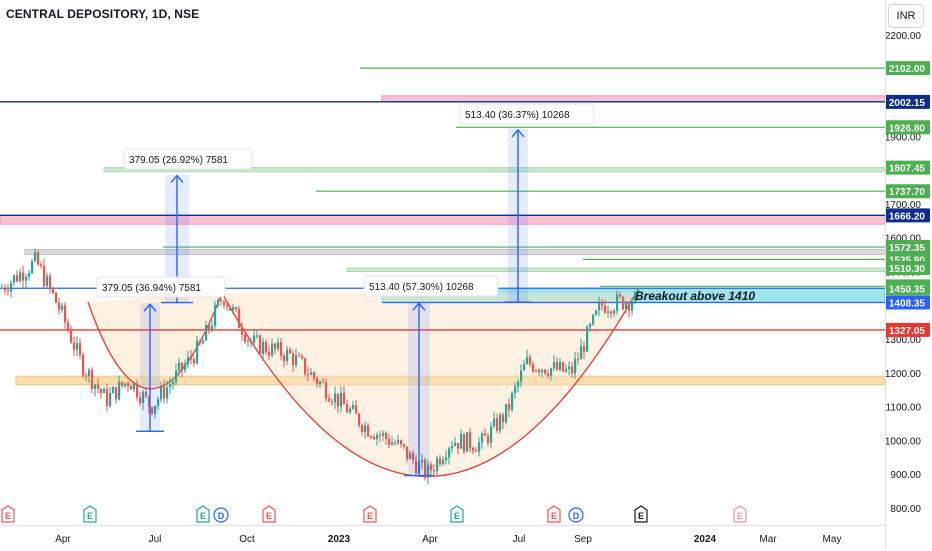 Image resolution: width=932 pixels, height=551 pixels. What do you see at coordinates (583, 539) in the screenshot?
I see `x-tick-Sep: Sep` at bounding box center [583, 539].